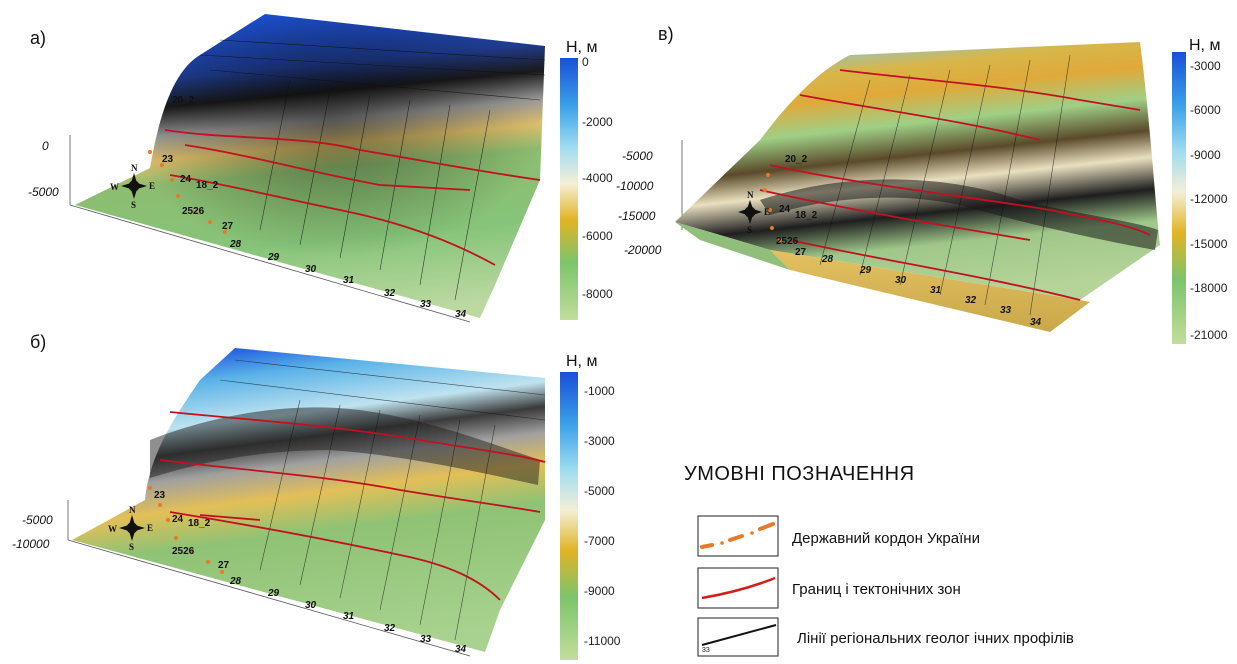  I want to click on panel-b-depth-tick: -5000, so click(37, 520).